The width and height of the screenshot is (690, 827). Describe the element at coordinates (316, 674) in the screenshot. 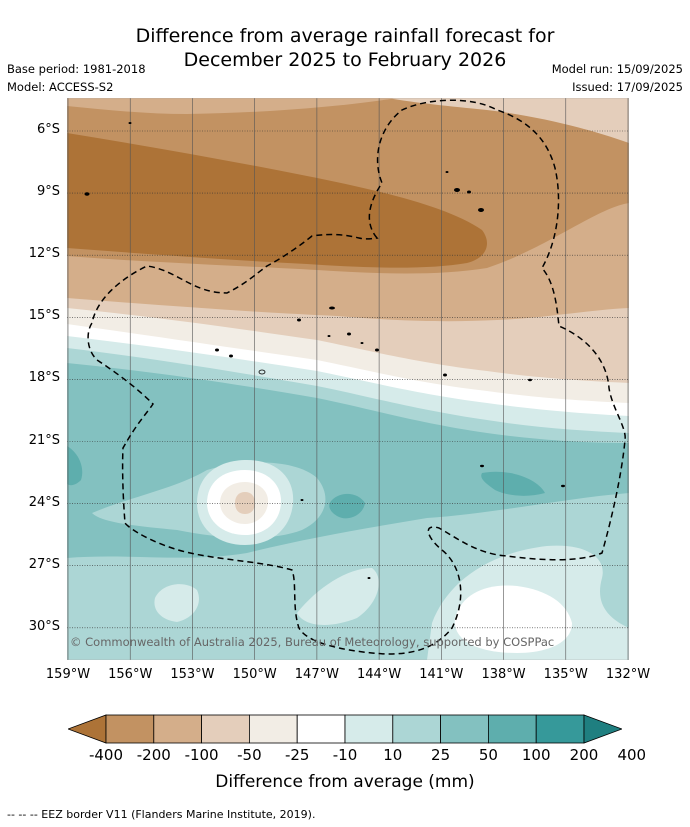

I see `longitude-label: 147°W` at that location.